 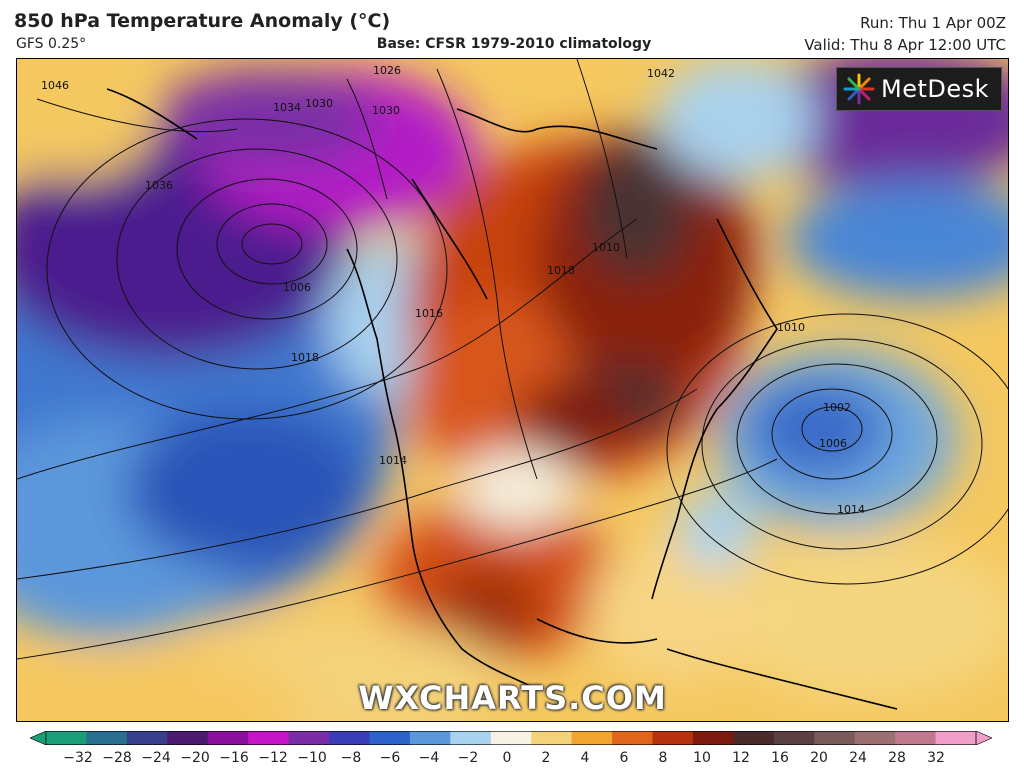 I want to click on colorbar-tick-label: −8, so click(x=351, y=758).